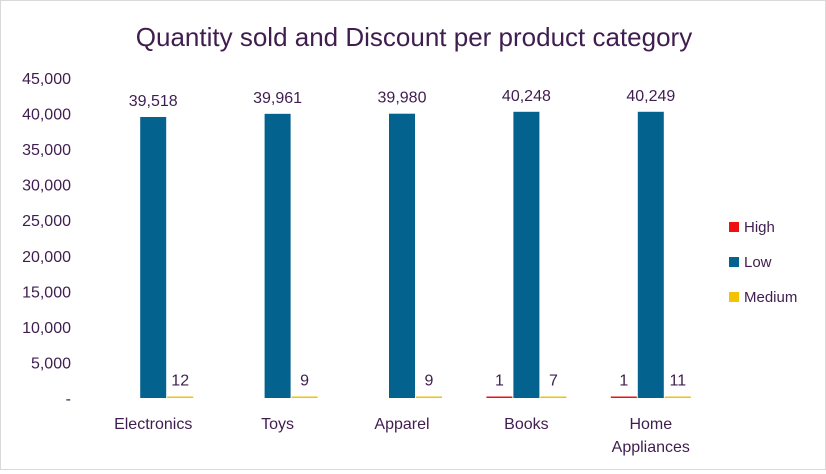 This screenshot has height=474, width=826. Describe the element at coordinates (304, 397) in the screenshot. I see `bar-medium-toys` at that location.